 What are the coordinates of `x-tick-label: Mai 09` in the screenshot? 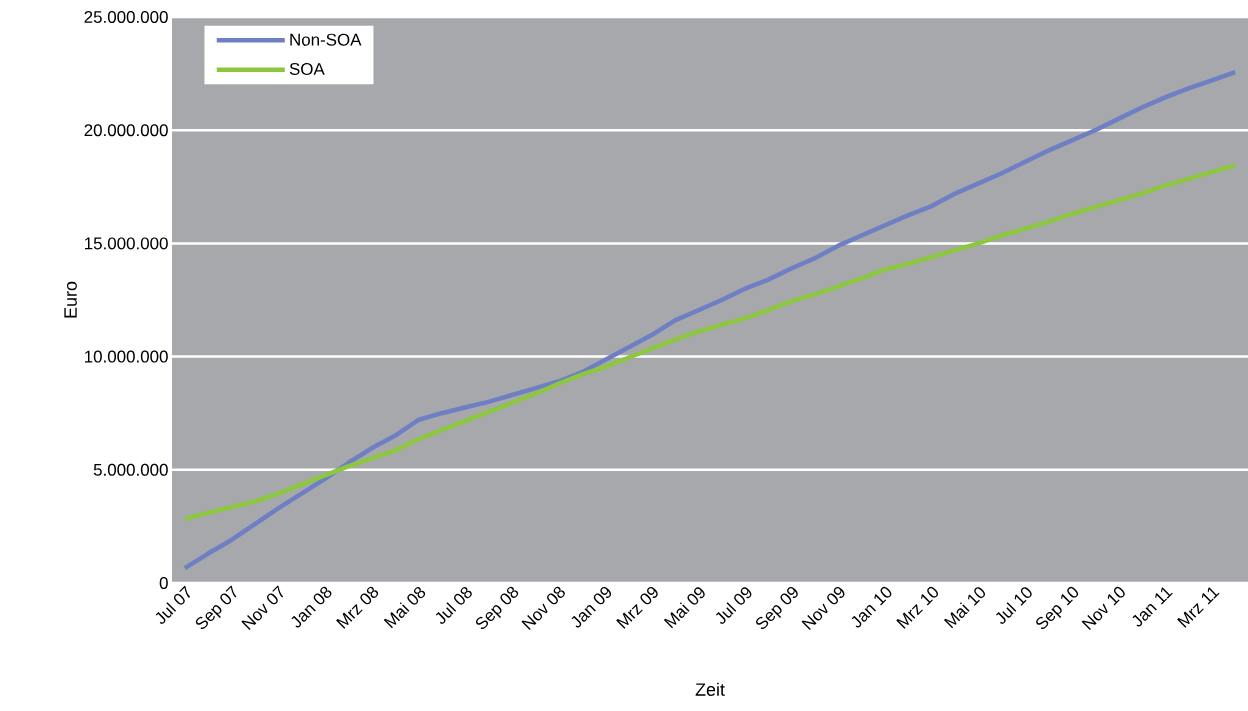 It's located at (684, 608).